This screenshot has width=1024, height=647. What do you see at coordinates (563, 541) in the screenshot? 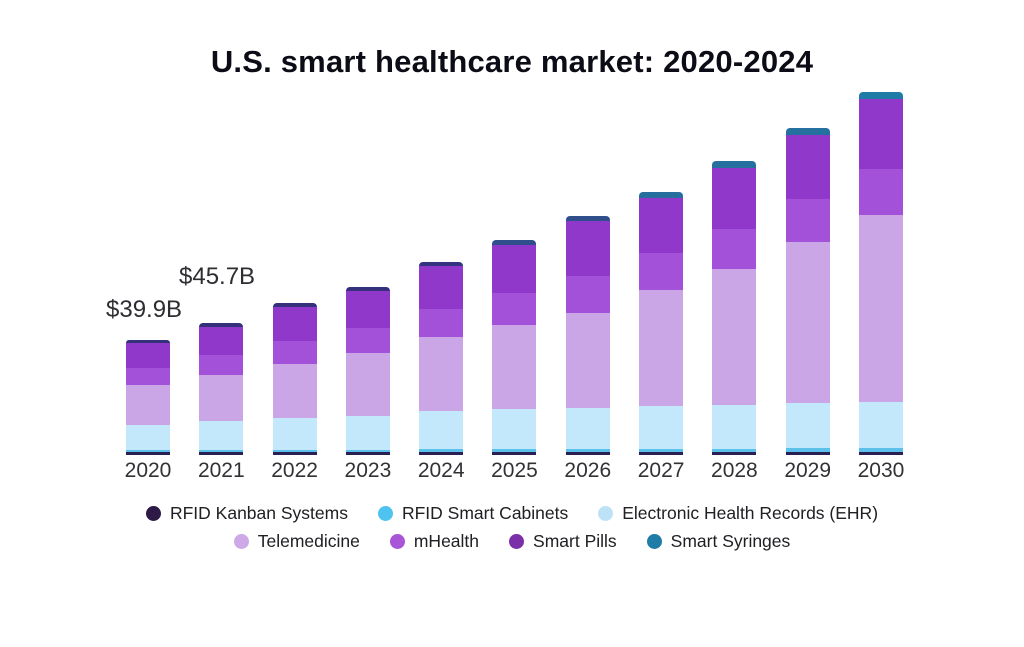
I see `legend-item-smart-pills: Smart Pills` at bounding box center [563, 541].